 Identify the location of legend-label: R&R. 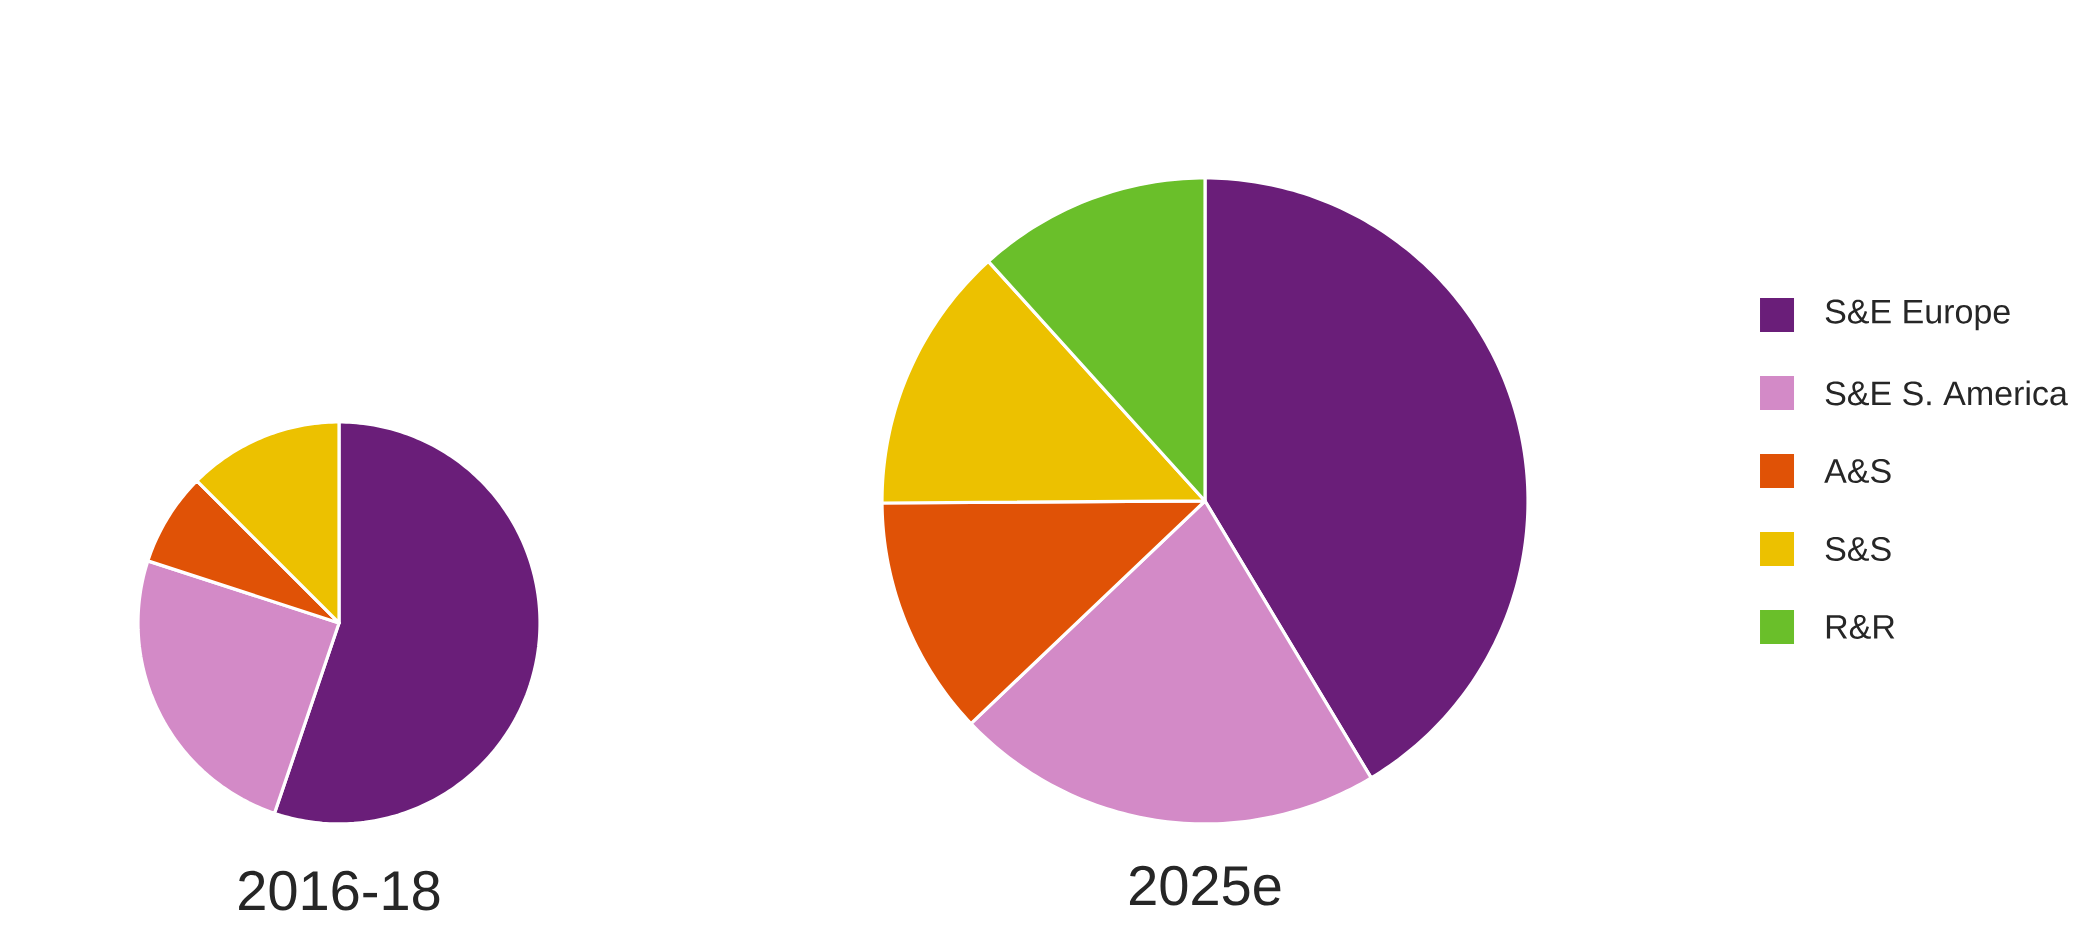
(1860, 627).